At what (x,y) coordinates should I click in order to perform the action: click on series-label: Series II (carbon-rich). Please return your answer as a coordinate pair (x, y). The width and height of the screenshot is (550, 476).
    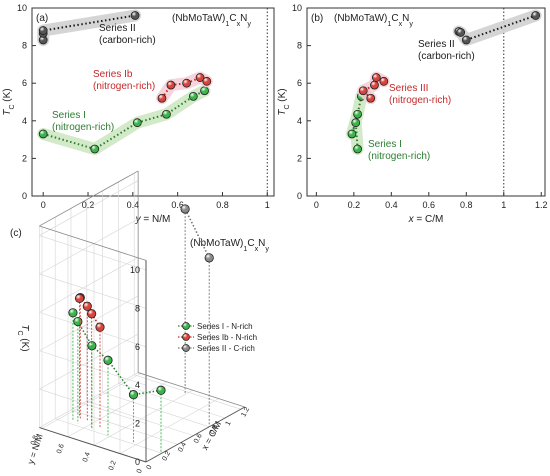
    Looking at the image, I should click on (127, 34).